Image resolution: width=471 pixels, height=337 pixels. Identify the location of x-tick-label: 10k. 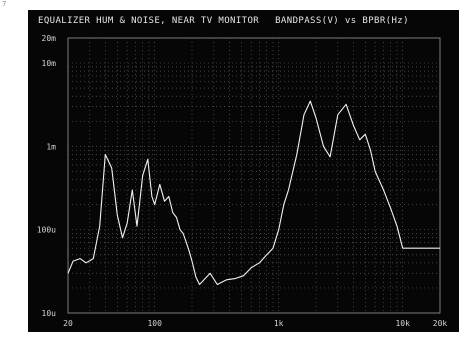
(402, 323).